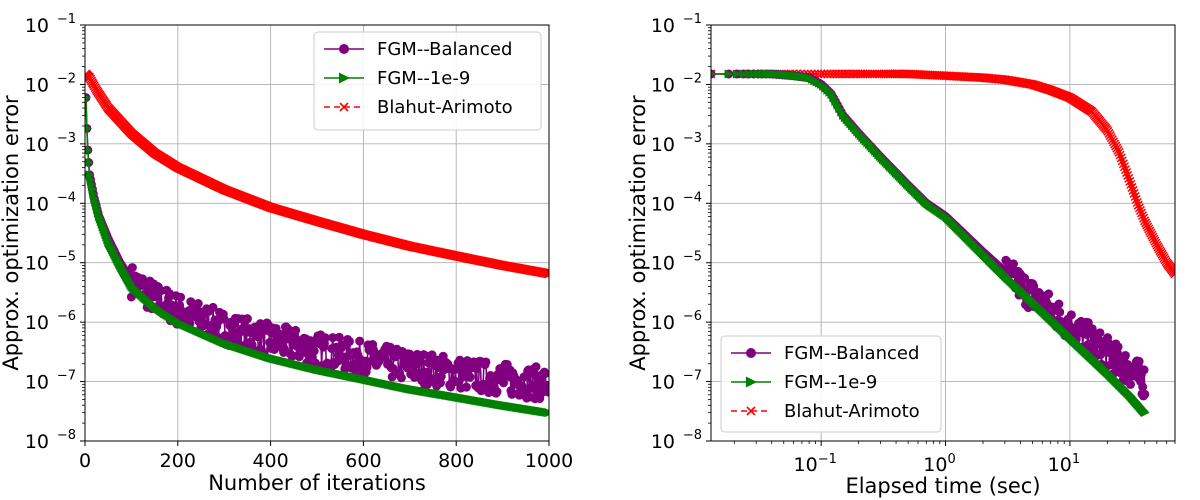 The image size is (1200, 500). What do you see at coordinates (344, 78) in the screenshot?
I see `legend-marker-triangle` at bounding box center [344, 78].